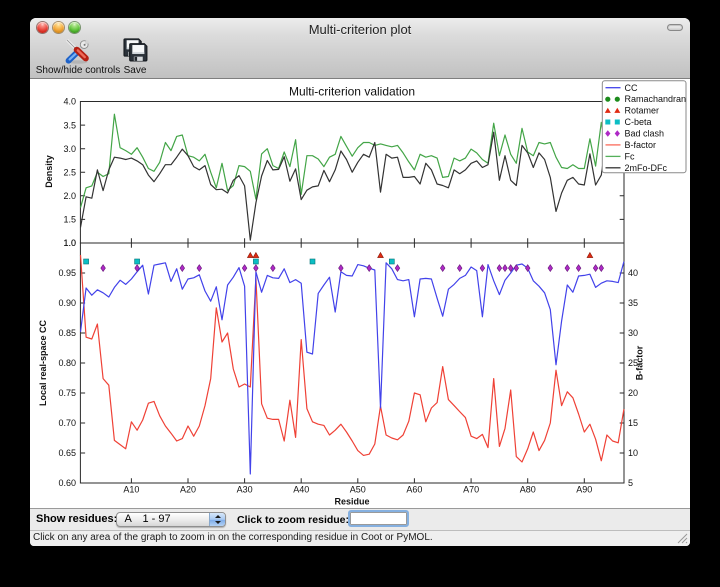 The height and width of the screenshot is (587, 720). I want to click on svg-text: CC, so click(631, 88).